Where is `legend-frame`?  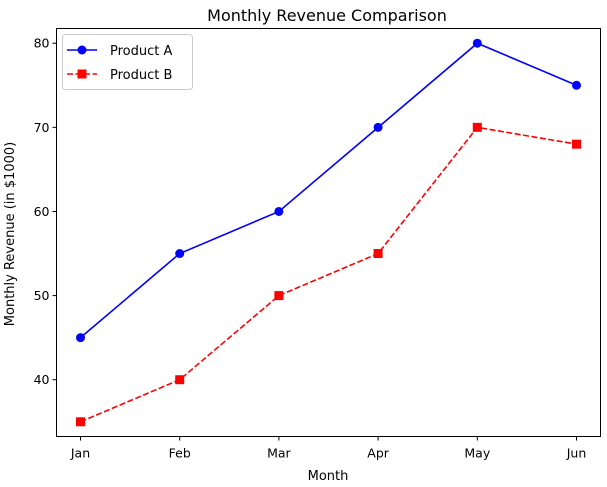 legend-frame is located at coordinates (127, 62).